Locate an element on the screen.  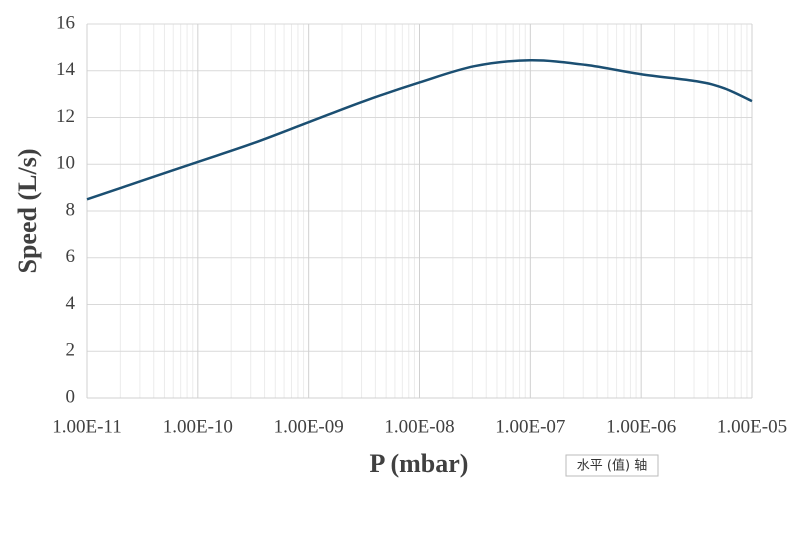
annotation: 水平 (值) 轴 is located at coordinates (612, 466).